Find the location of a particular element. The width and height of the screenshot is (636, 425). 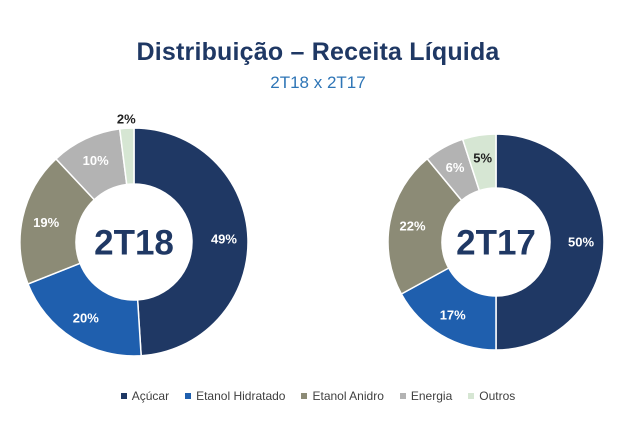

slice-etanol-hidratado is located at coordinates (84, 309).